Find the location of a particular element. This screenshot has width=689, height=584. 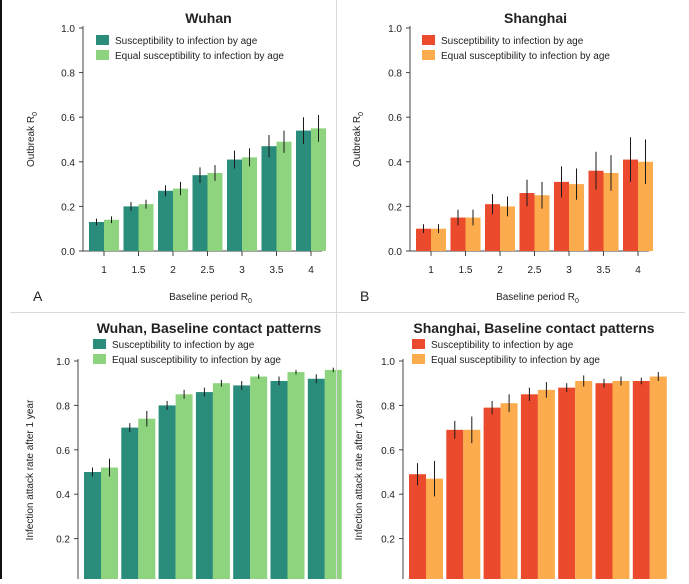

chart-title: Wuhan is located at coordinates (208, 18).